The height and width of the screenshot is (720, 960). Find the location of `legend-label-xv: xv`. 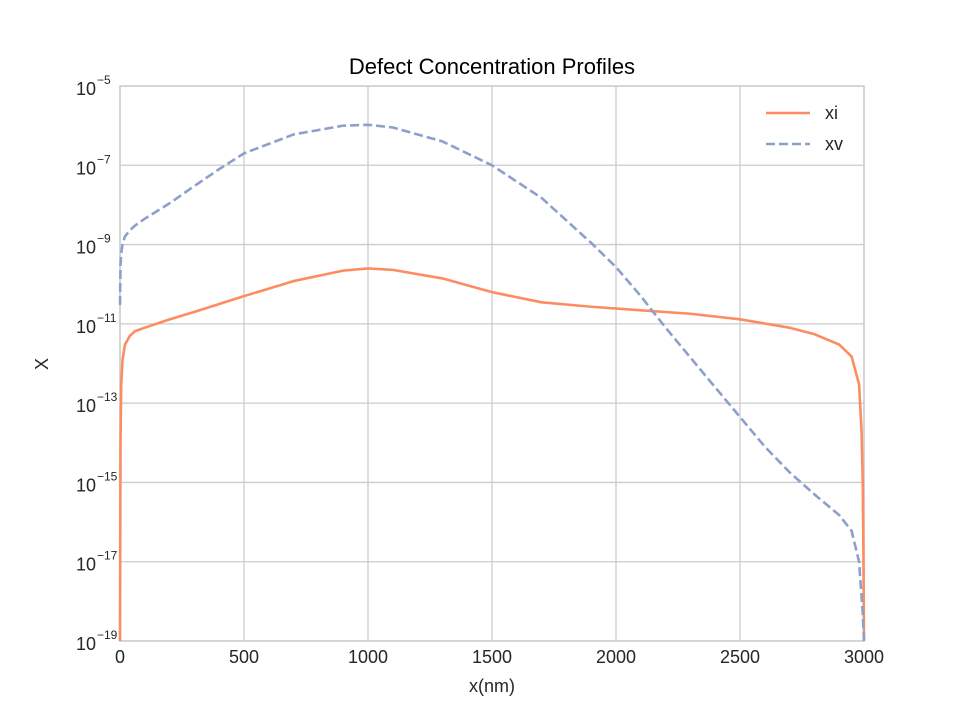

legend-label-xv: xv is located at coordinates (834, 144).